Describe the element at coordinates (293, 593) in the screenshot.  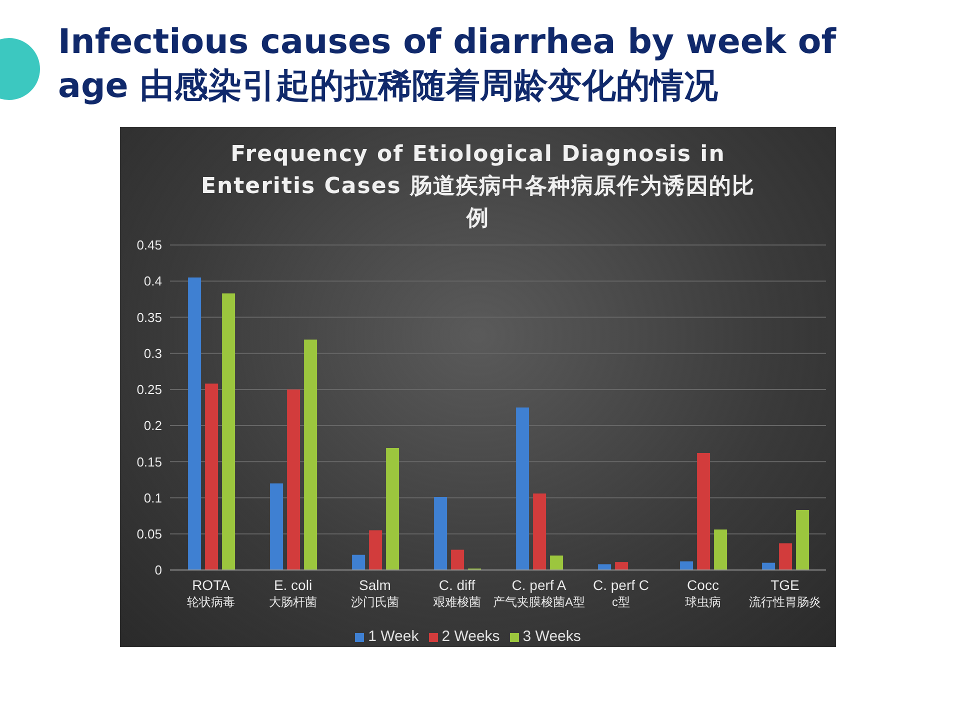
I see `x-tick-label: E. coli 大肠杆菌` at that location.